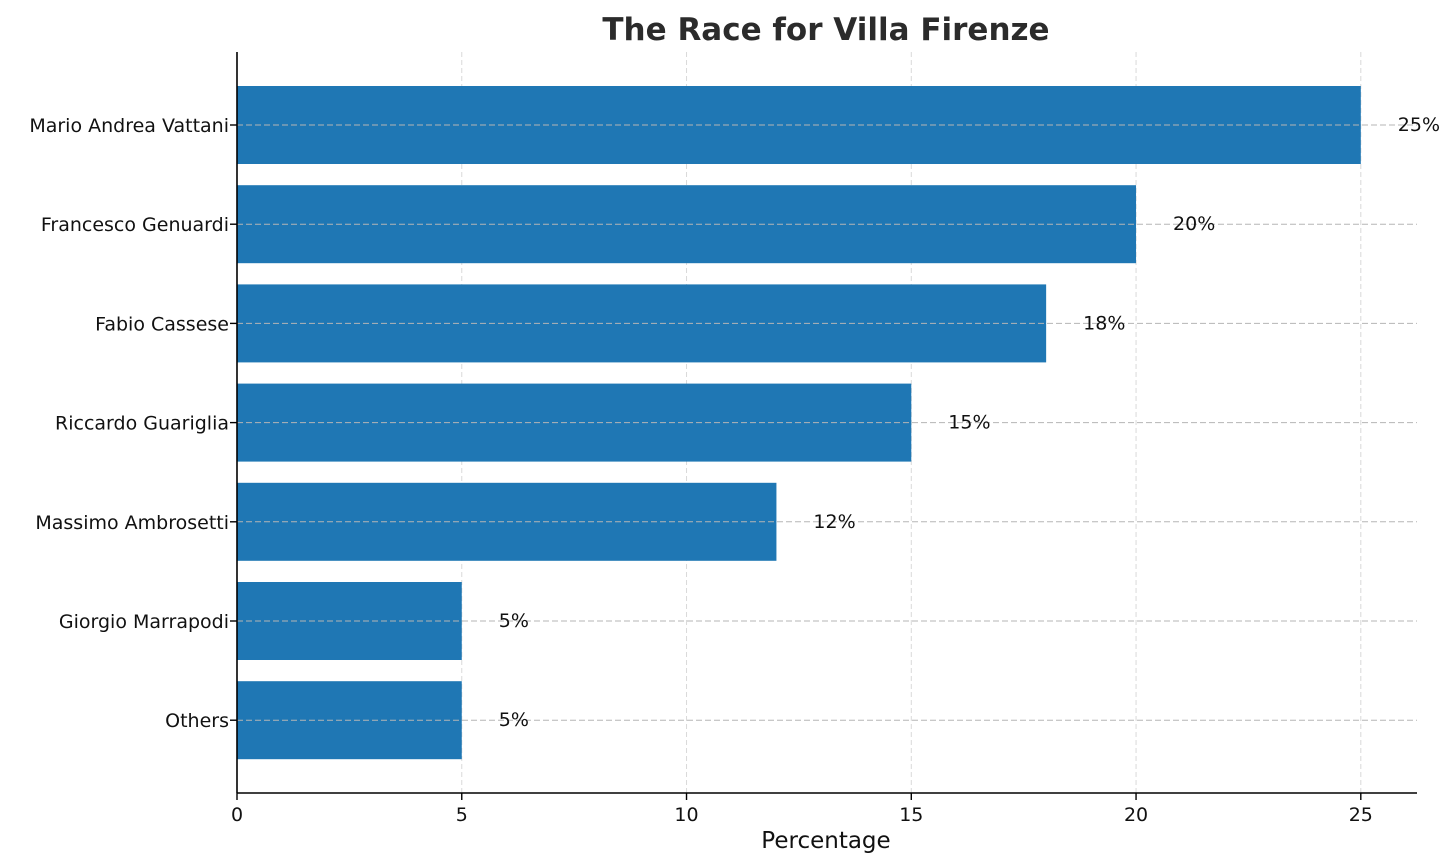 The height and width of the screenshot is (868, 1456). I want to click on data-label: 25%, so click(1419, 125).